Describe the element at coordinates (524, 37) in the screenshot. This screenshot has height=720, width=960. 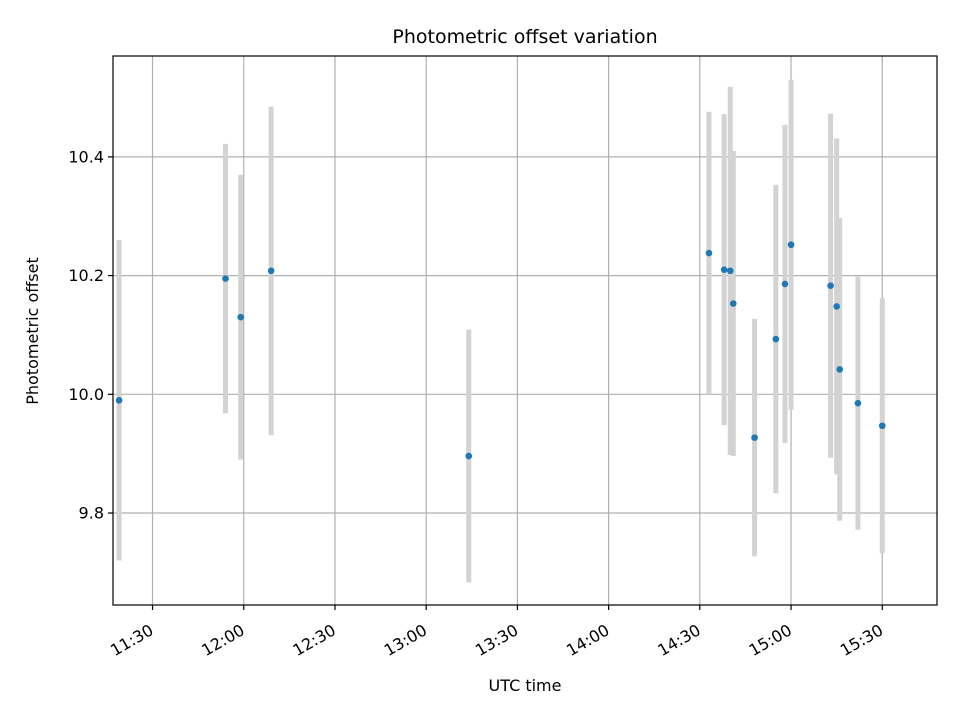
I see `chart-title: Photometric offset variation` at that location.